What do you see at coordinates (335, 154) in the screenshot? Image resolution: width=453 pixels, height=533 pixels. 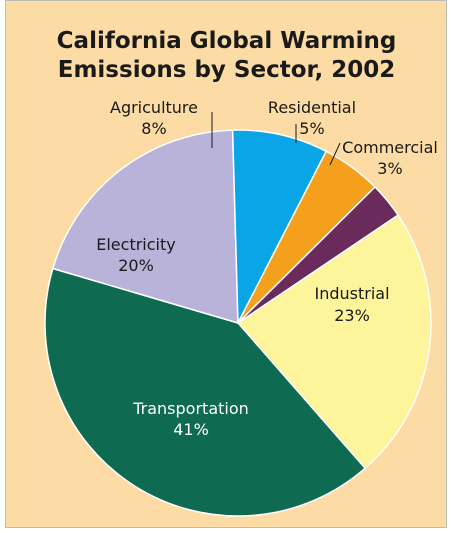 I see `leader-line-commercial` at bounding box center [335, 154].